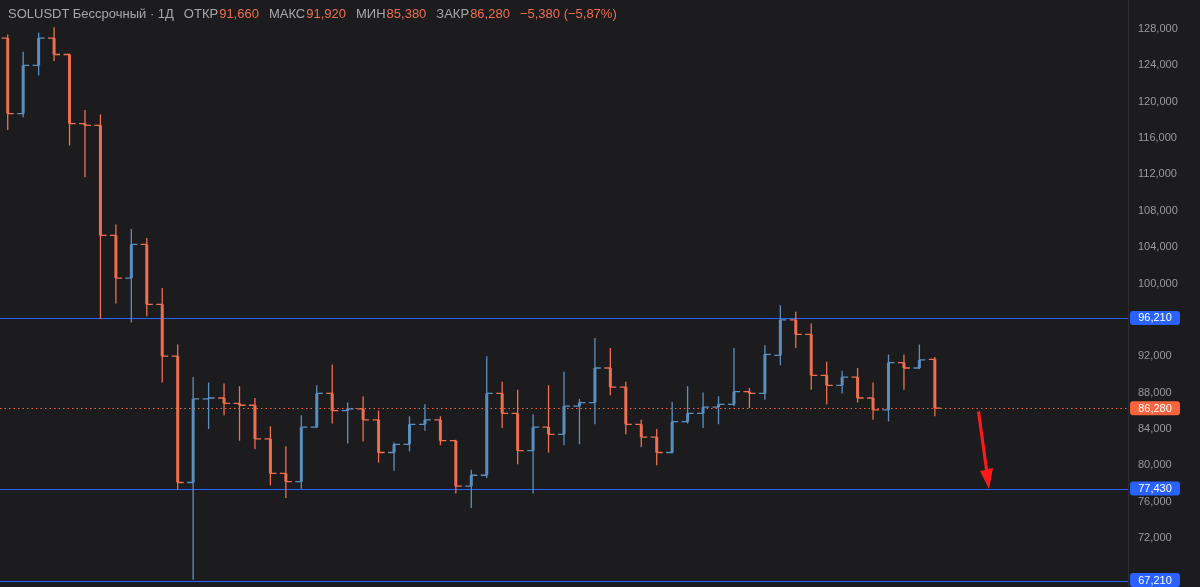  What do you see at coordinates (326, 13) in the screenshot?
I see `annotation: 91,920` at bounding box center [326, 13].